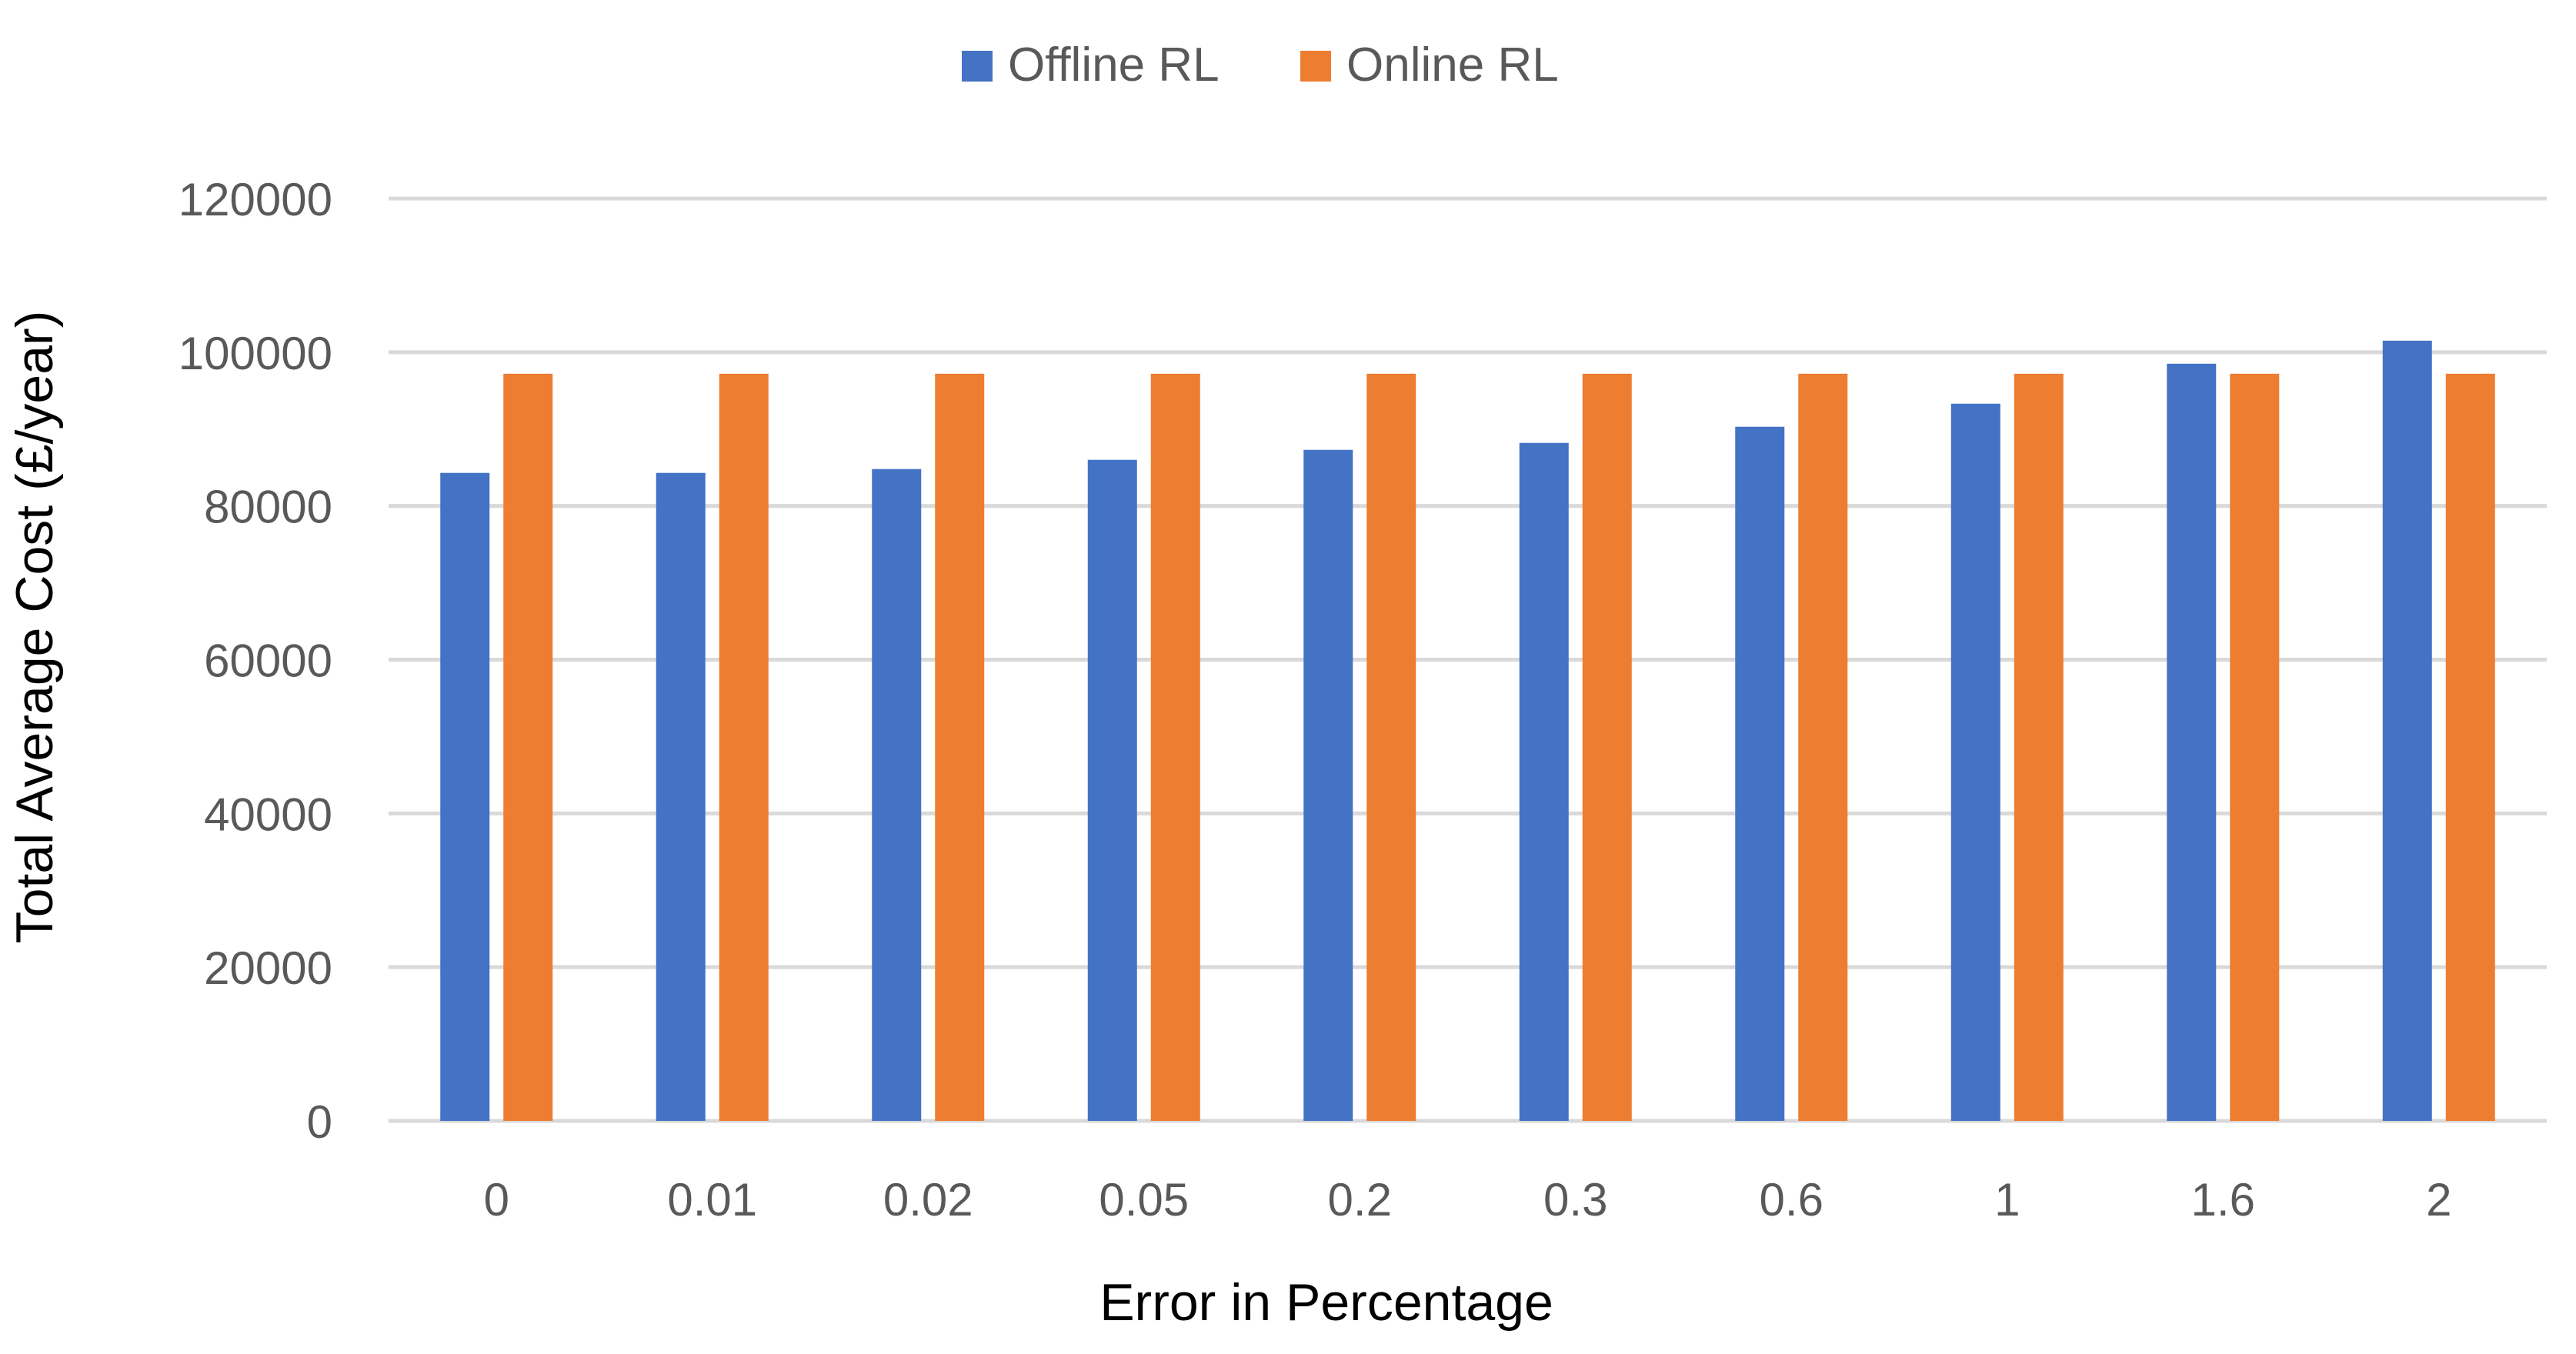 The image size is (2576, 1354). What do you see at coordinates (256, 199) in the screenshot?
I see `y-tick-label: 120000` at bounding box center [256, 199].